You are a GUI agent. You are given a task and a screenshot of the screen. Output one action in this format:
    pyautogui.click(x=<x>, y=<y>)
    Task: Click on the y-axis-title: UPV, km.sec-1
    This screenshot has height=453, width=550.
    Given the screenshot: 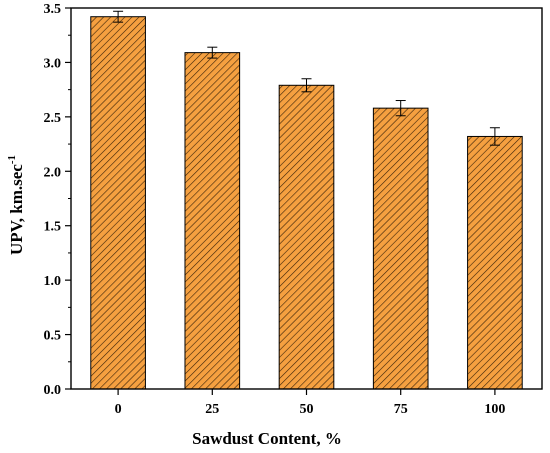 What is the action you would take?
    pyautogui.click(x=16, y=205)
    